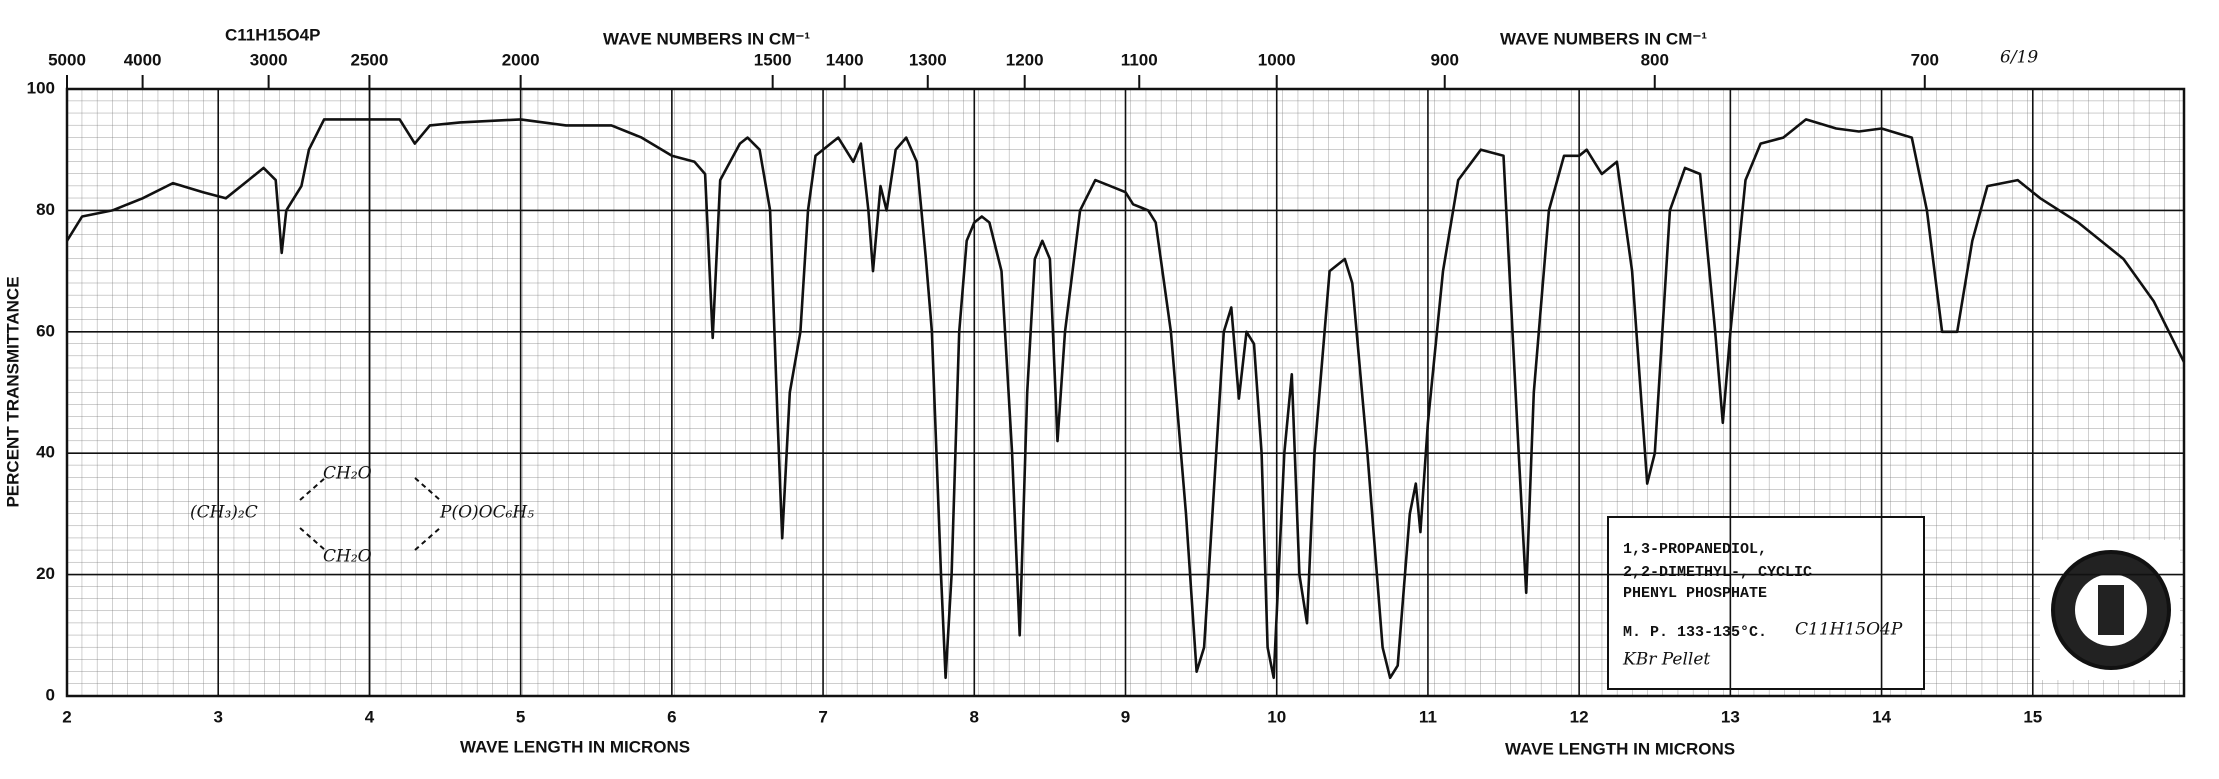 Image resolution: width=2219 pixels, height=779 pixels. What do you see at coordinates (67, 59) in the screenshot?
I see `top-tick-label: 5000` at bounding box center [67, 59].